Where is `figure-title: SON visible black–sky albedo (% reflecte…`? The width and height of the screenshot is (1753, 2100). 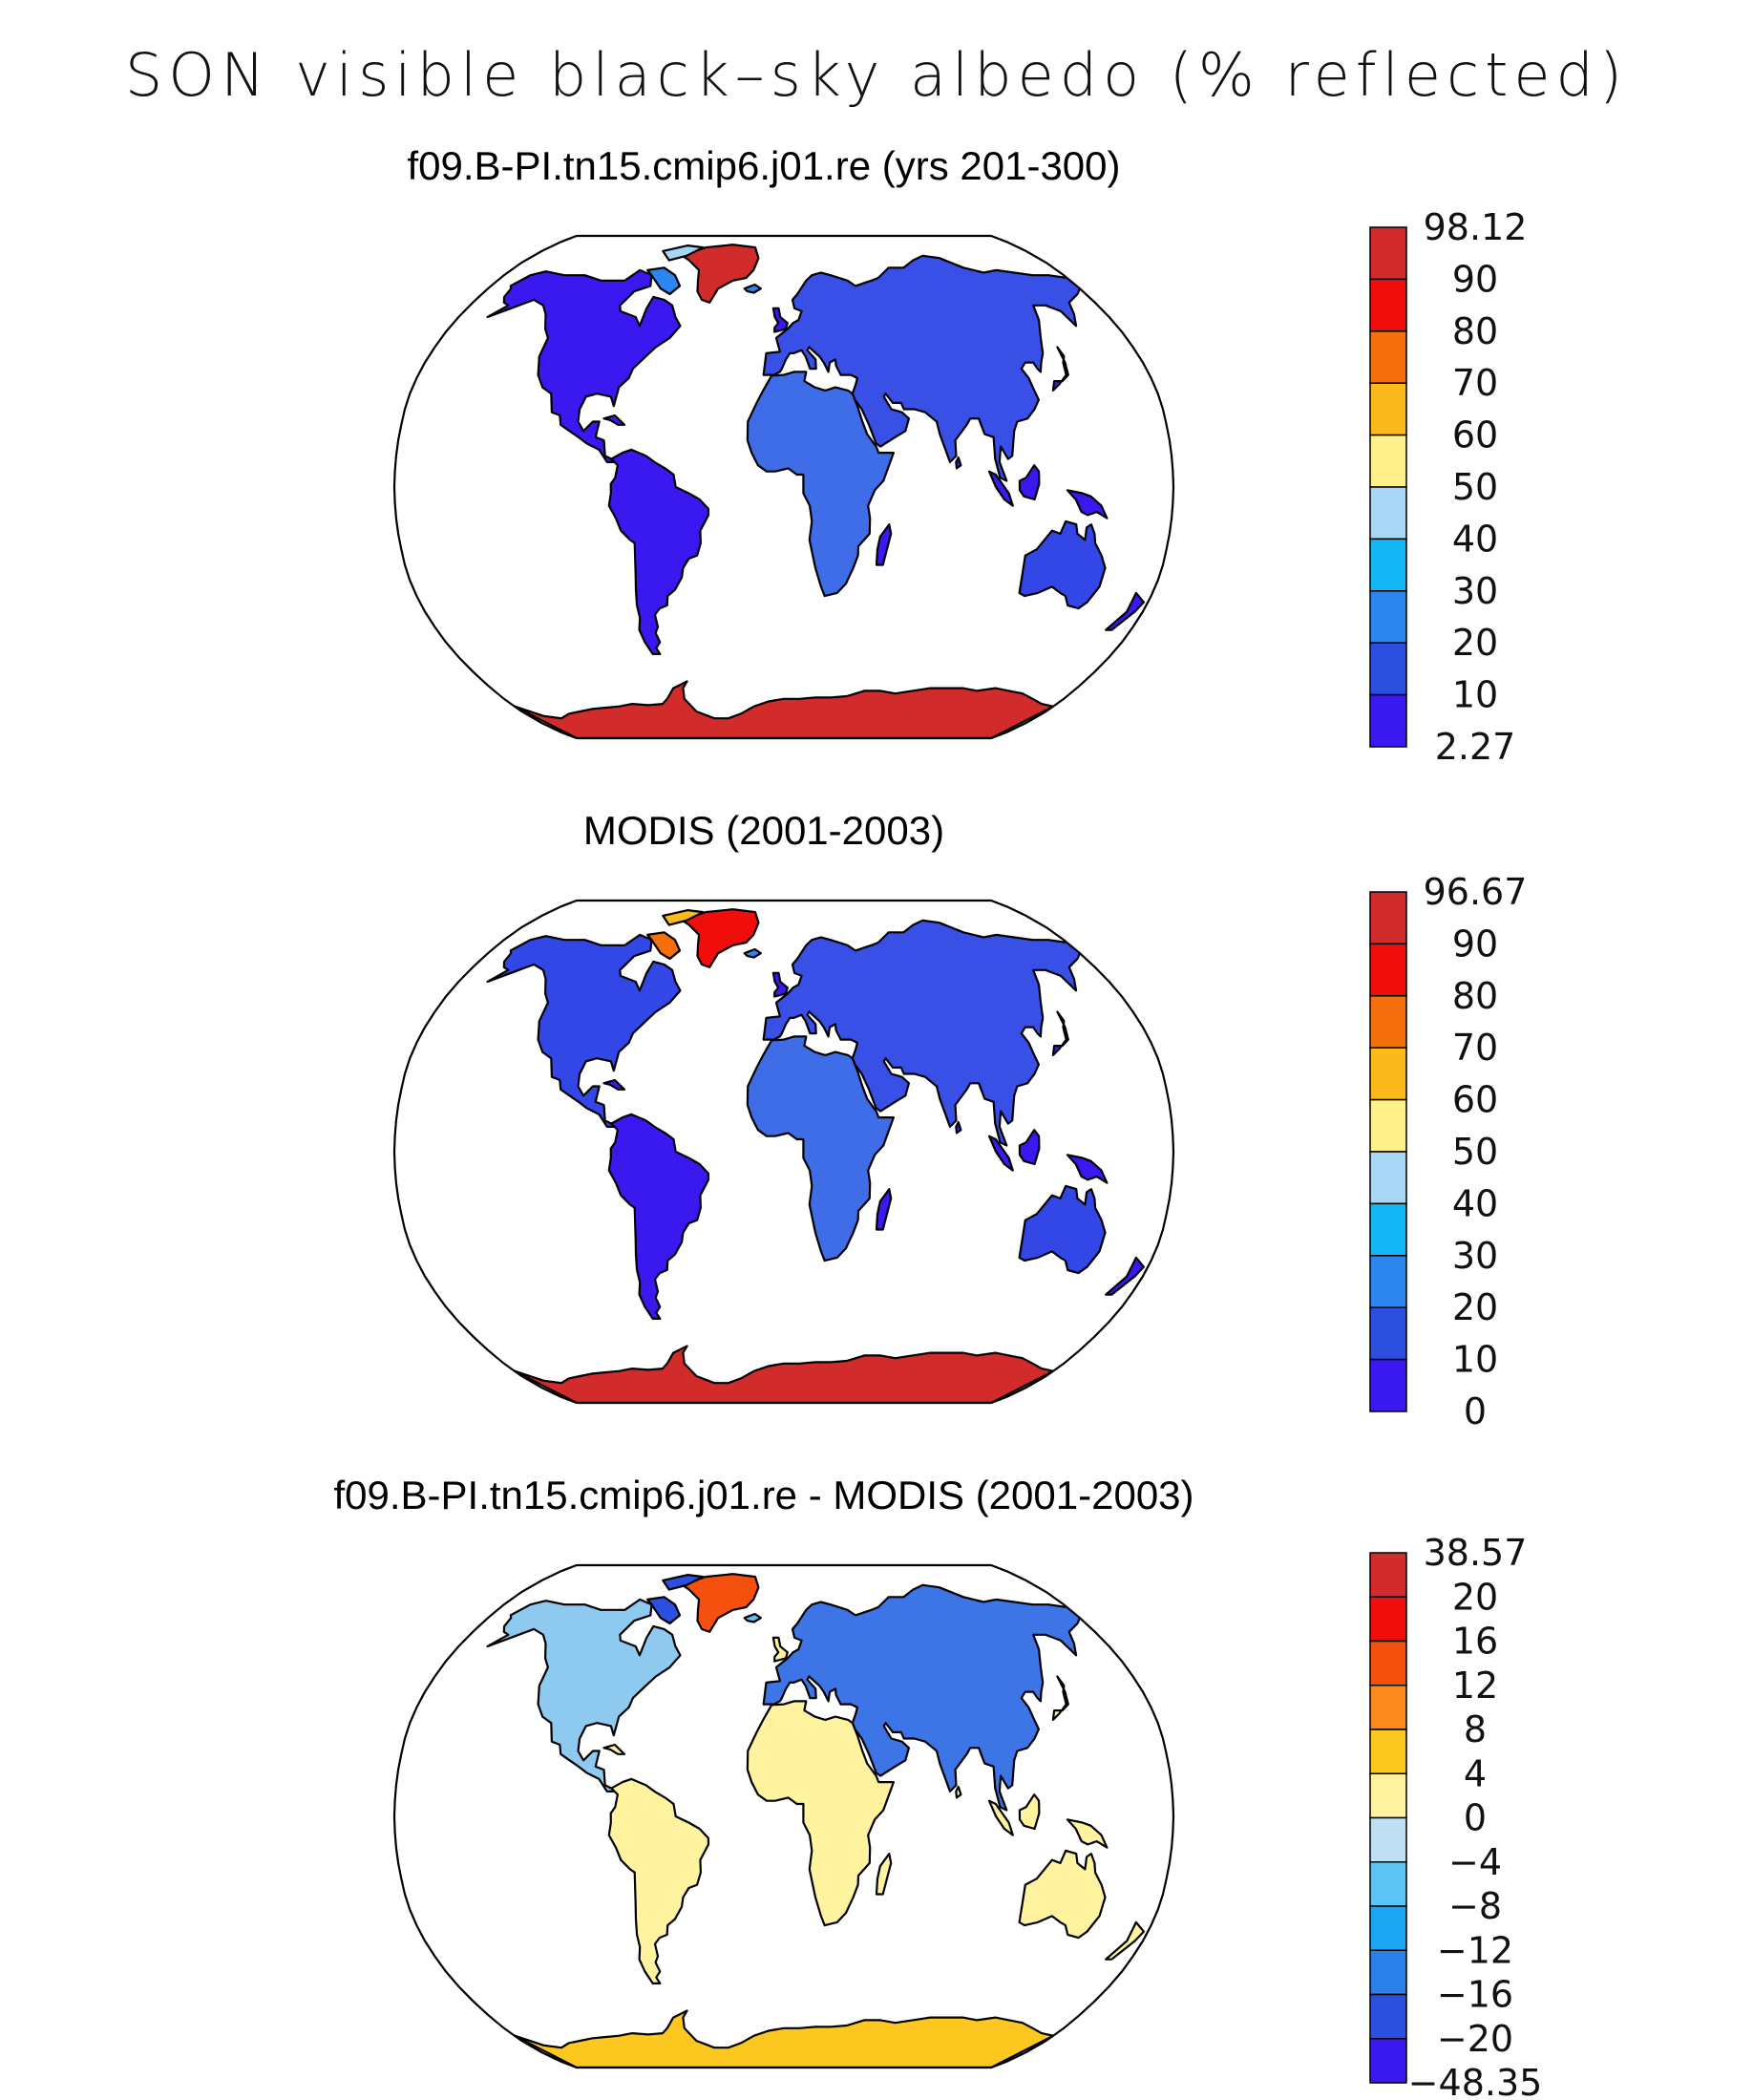 figure-title: SON visible black–sky albedo (% reflecte… is located at coordinates (876, 75).